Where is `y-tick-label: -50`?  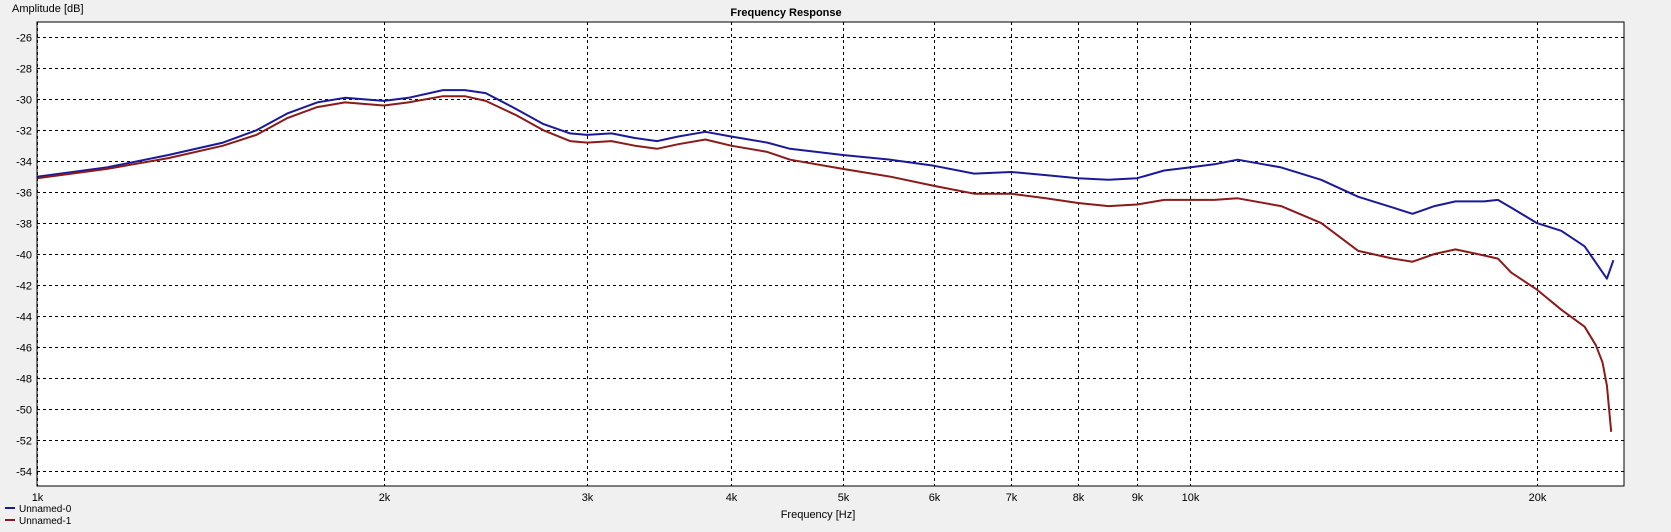 y-tick-label: -50 is located at coordinates (24, 411).